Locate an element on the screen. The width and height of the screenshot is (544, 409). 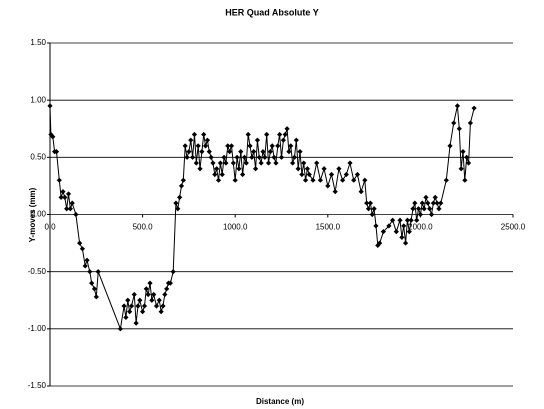
x-tick-label: 1500.0 is located at coordinates (328, 227).